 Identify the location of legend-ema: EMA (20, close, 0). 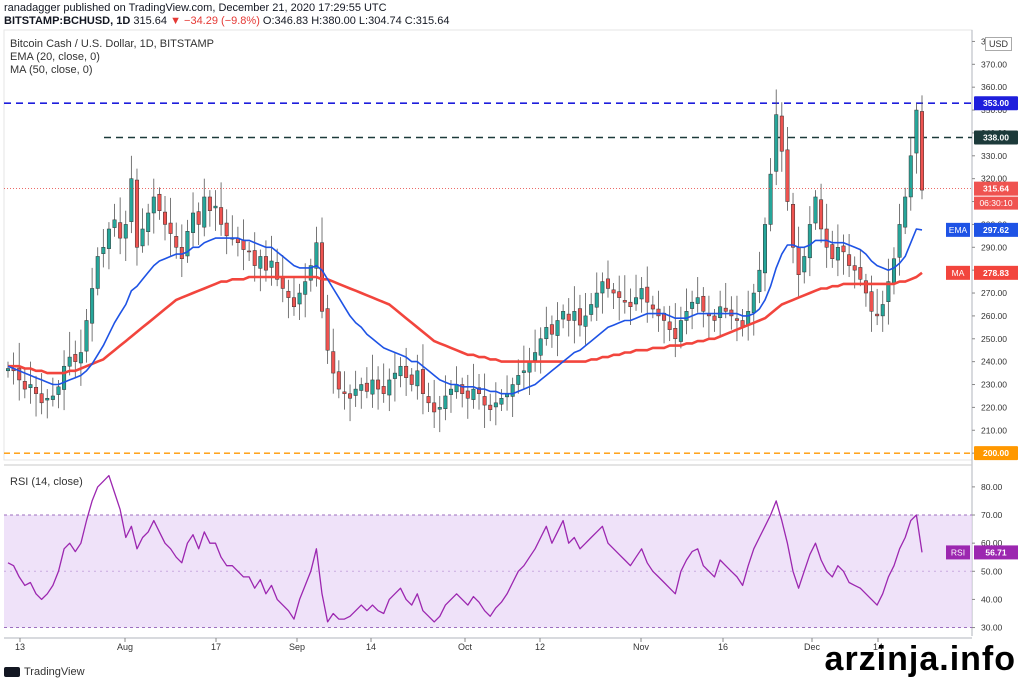
(55, 57).